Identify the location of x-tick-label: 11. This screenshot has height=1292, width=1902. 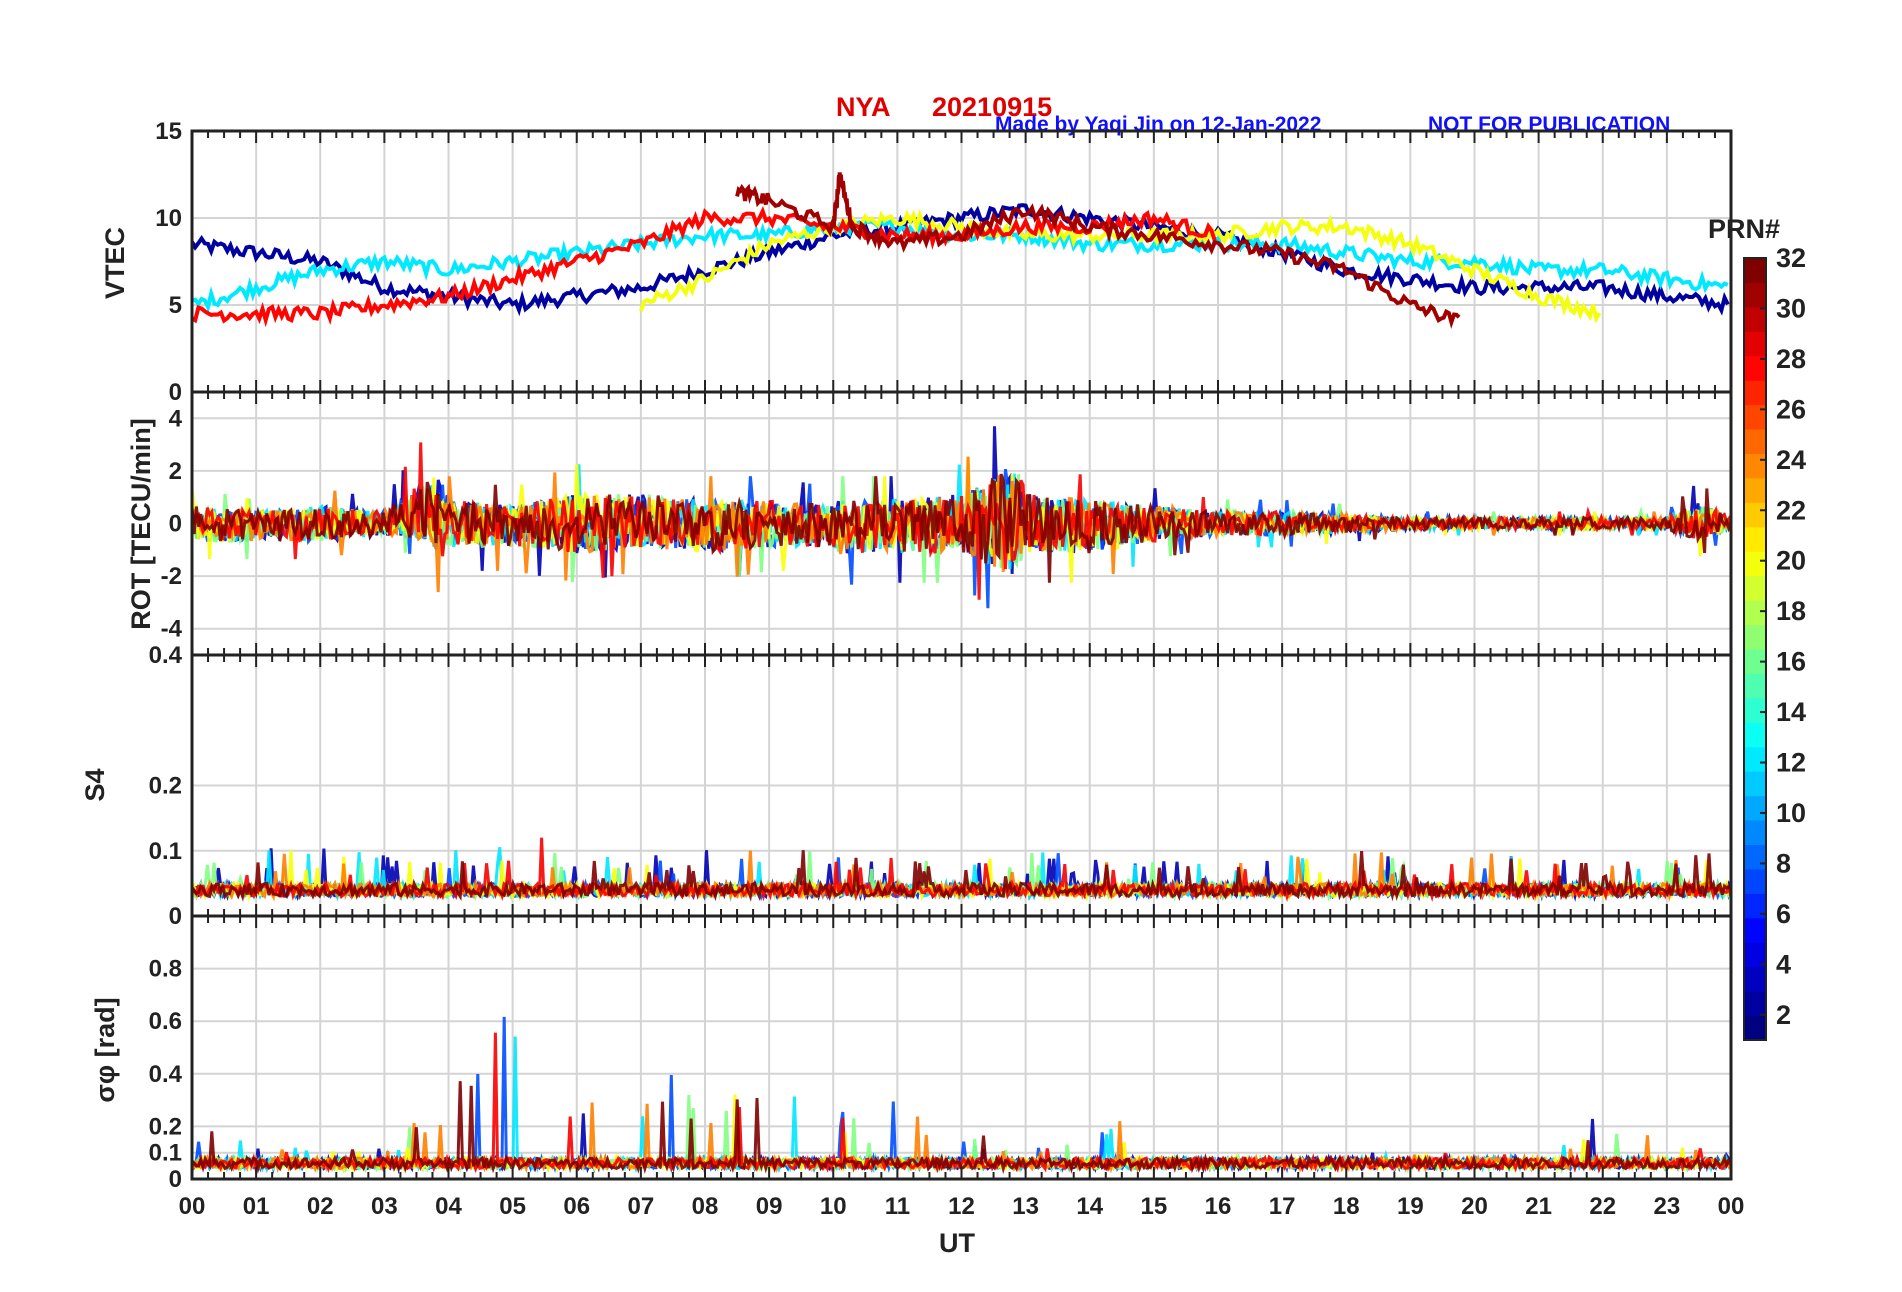
(897, 1206).